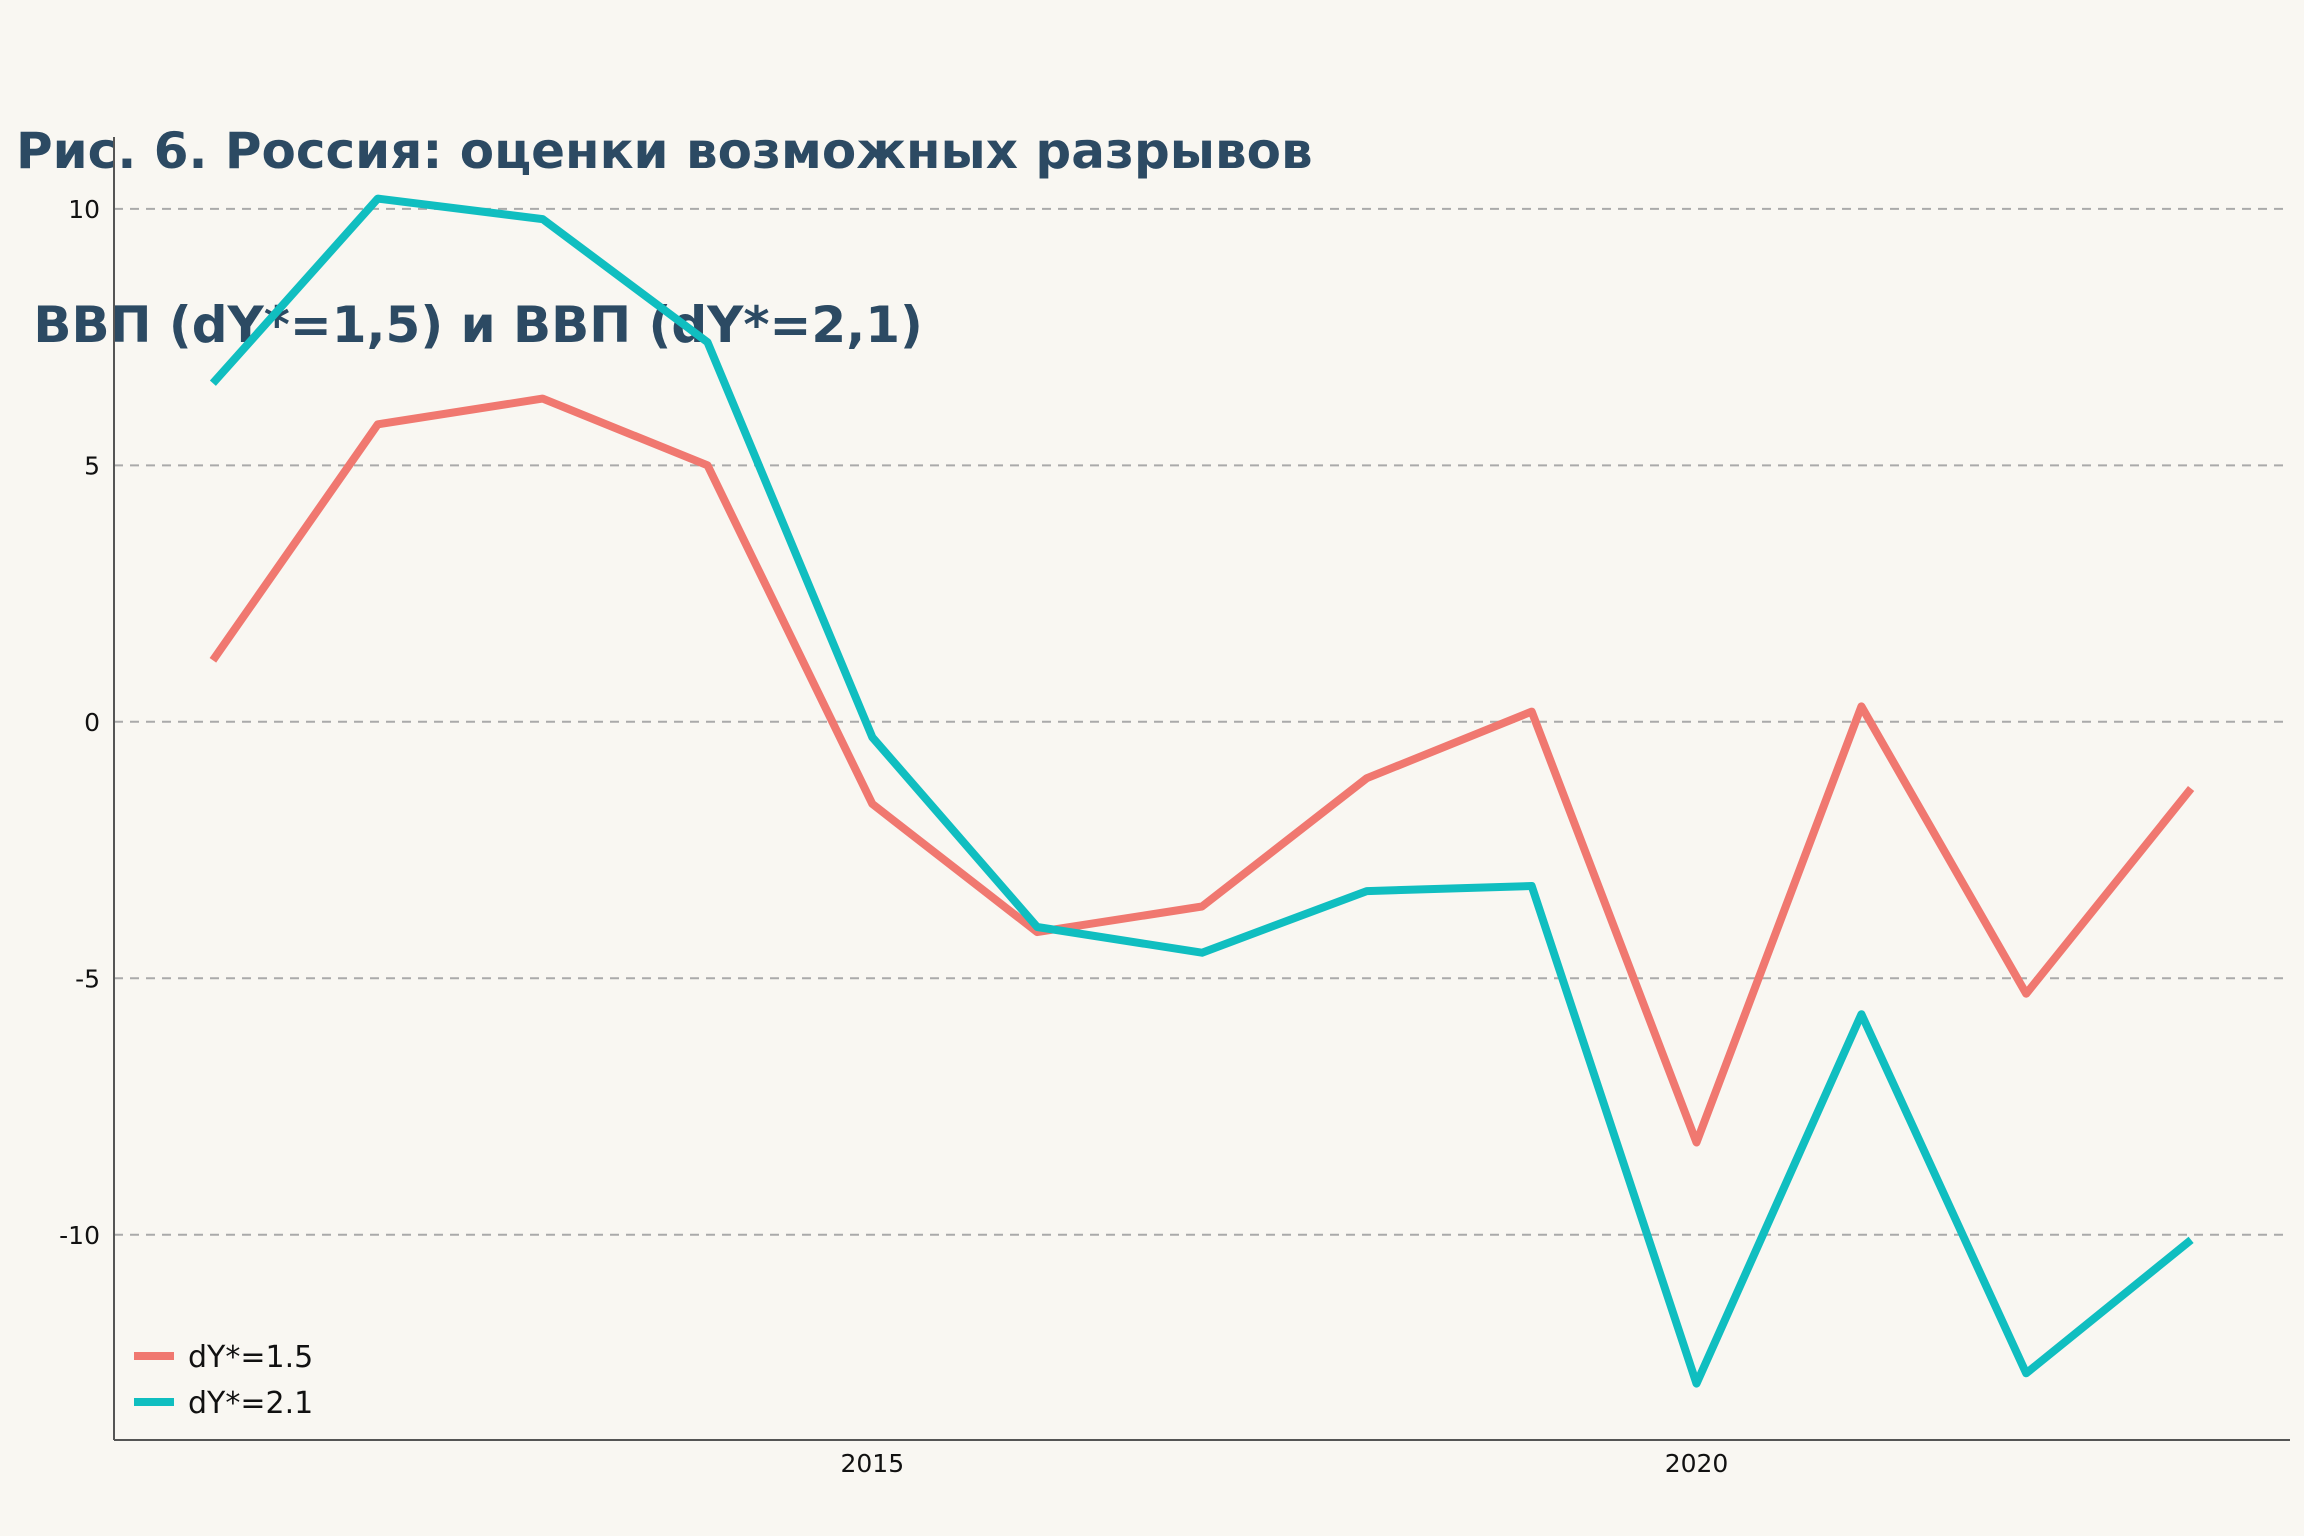 The image size is (2304, 1536). Describe the element at coordinates (87, 978) in the screenshot. I see `y-tick-label: -5` at that location.